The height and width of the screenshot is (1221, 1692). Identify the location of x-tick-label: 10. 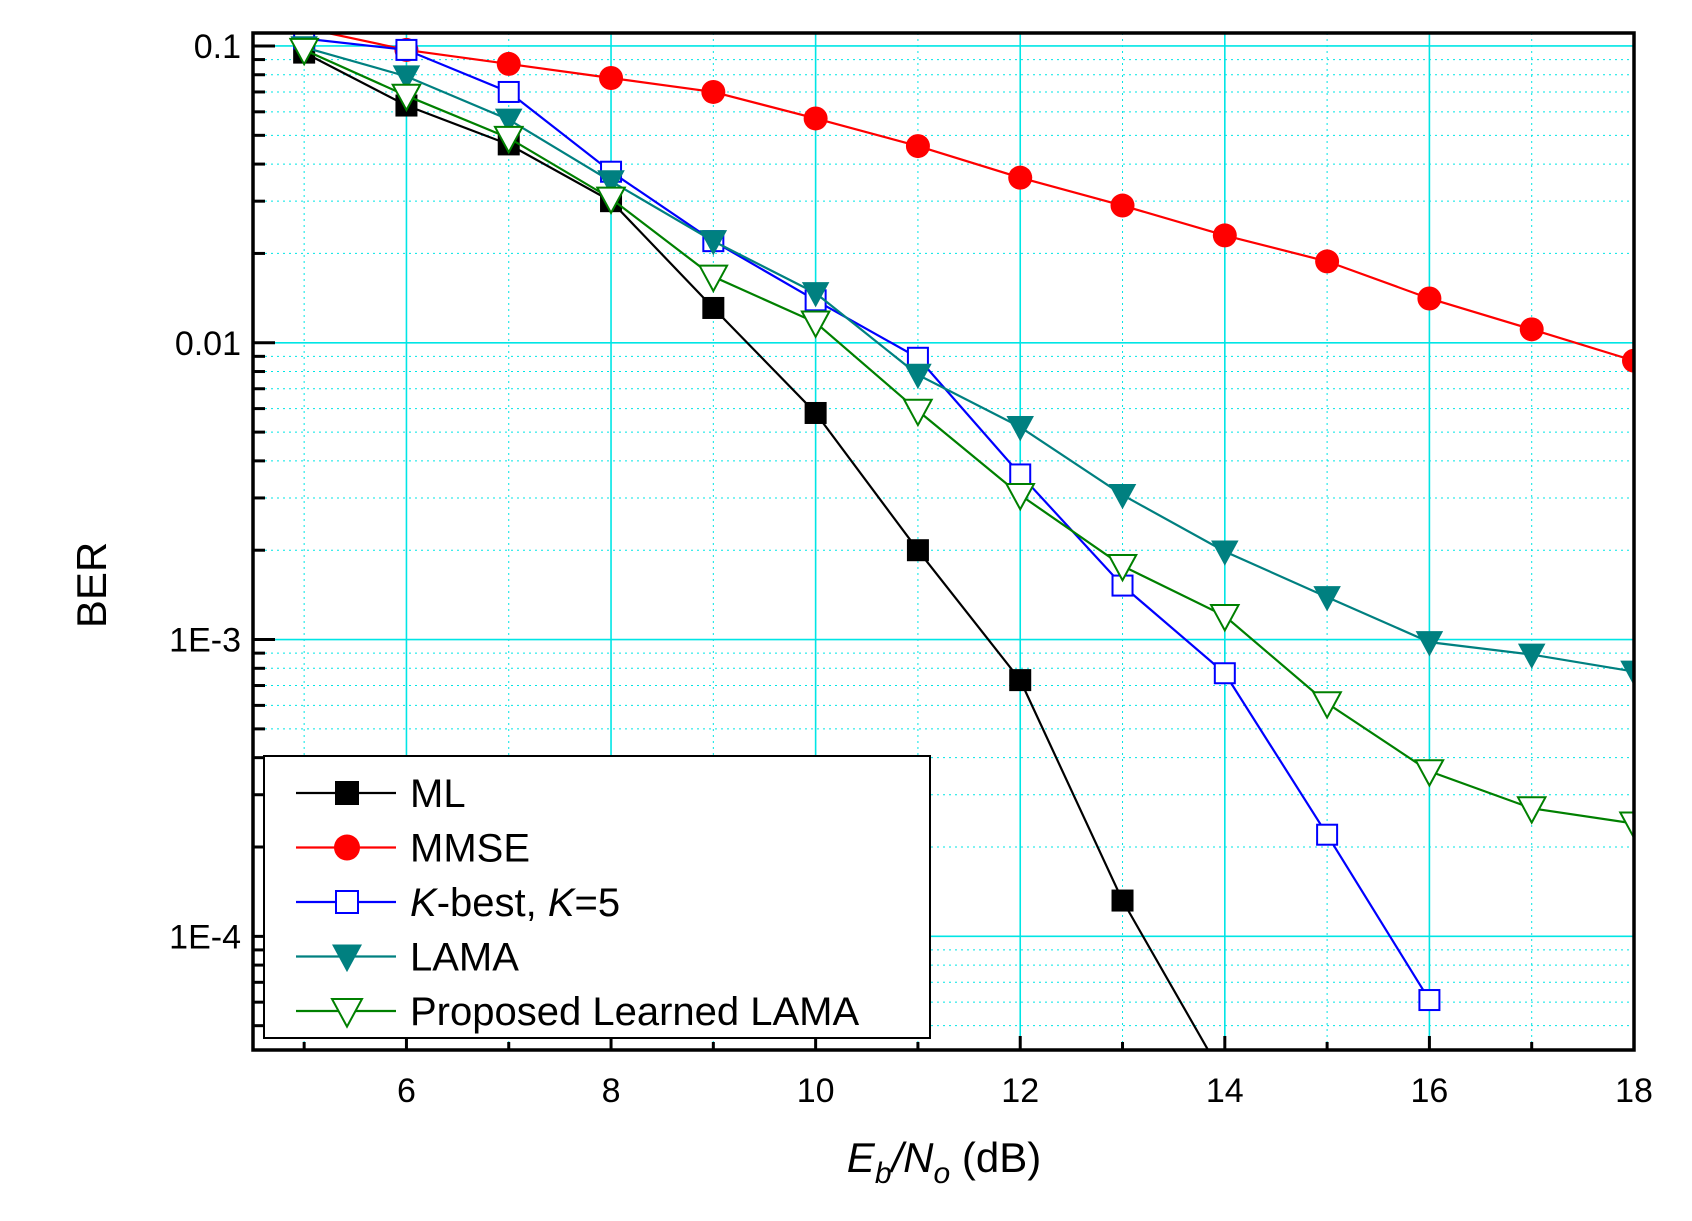
(816, 1091).